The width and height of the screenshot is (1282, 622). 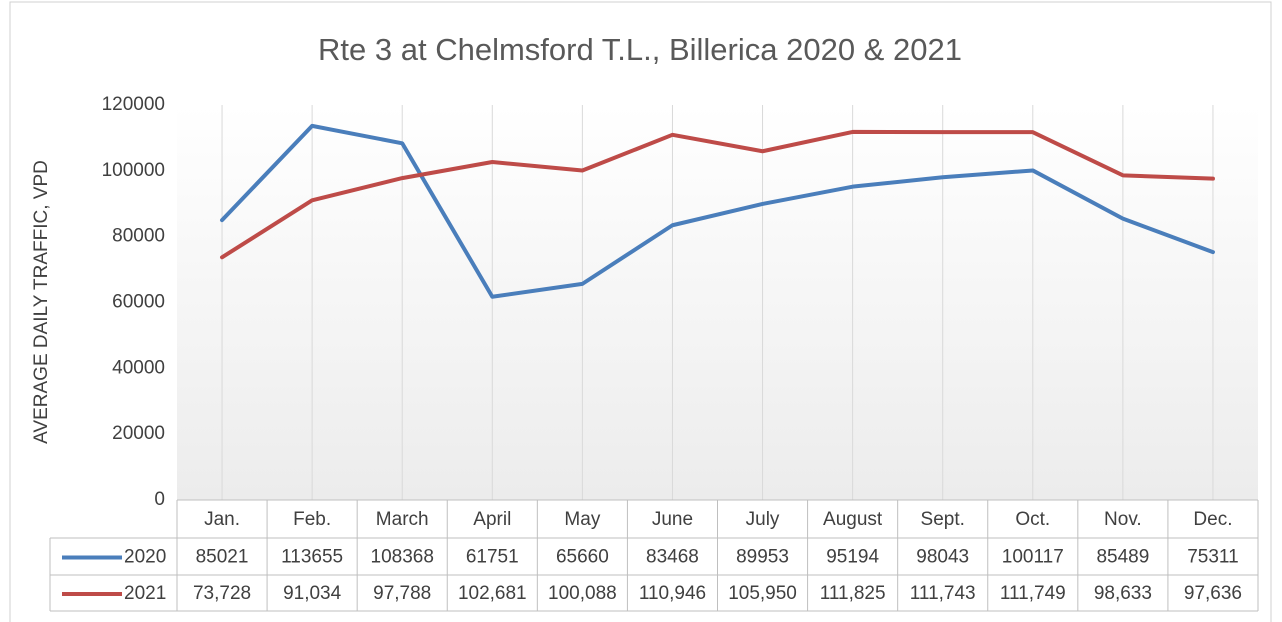 I want to click on y-axis-label: AVERAGE DAILY TRAFFIC, VPD, so click(x=41, y=302).